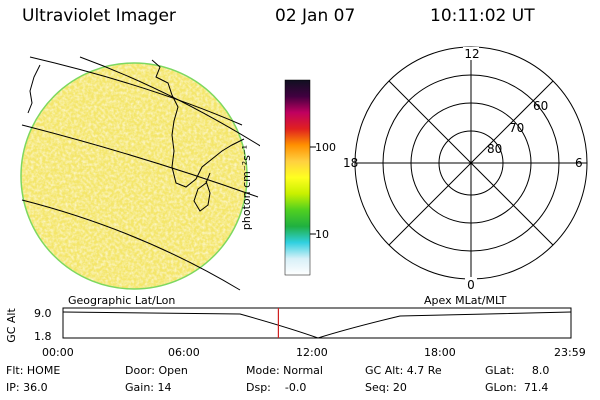 The width and height of the screenshot is (600, 400). Describe the element at coordinates (43, 313) in the screenshot. I see `timeline-ymax: 9.0` at that location.